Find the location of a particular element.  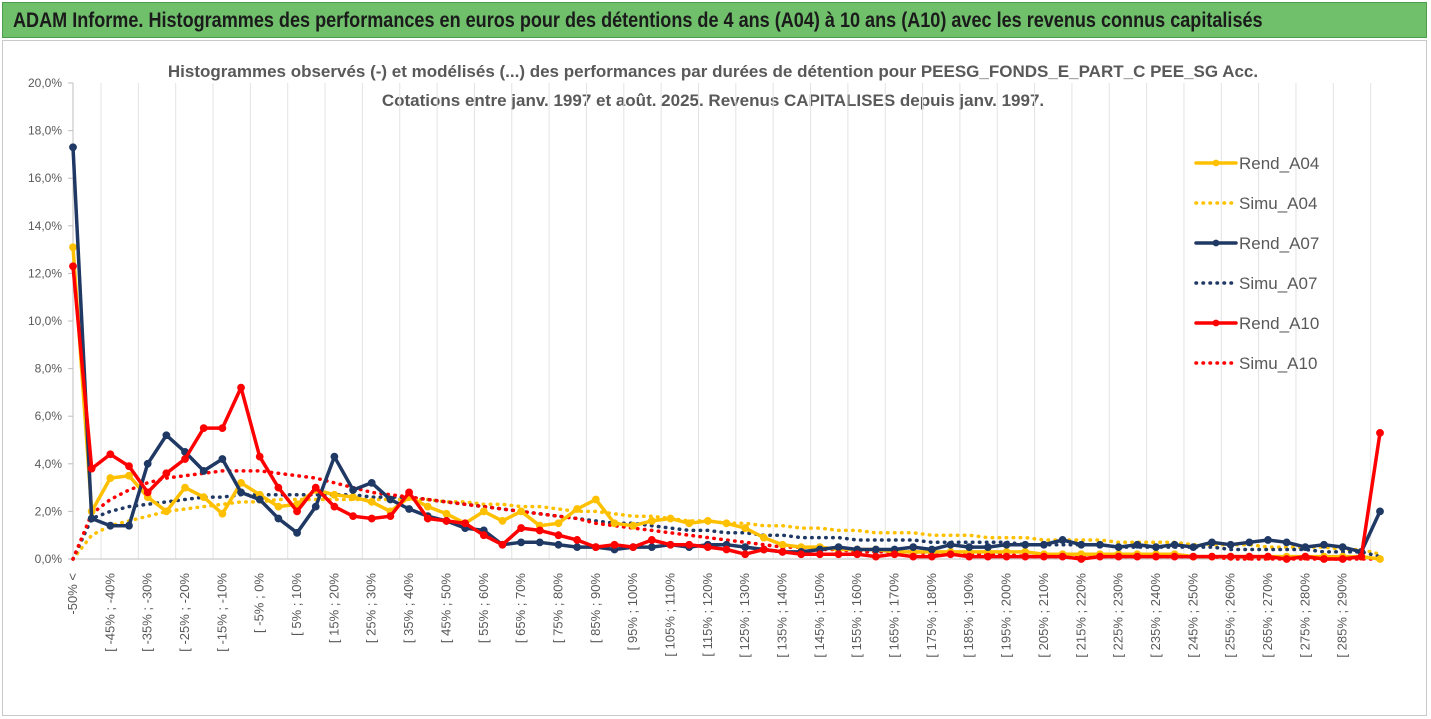

x-tick-label: [ 275% ; 280% is located at coordinates (1304, 615).